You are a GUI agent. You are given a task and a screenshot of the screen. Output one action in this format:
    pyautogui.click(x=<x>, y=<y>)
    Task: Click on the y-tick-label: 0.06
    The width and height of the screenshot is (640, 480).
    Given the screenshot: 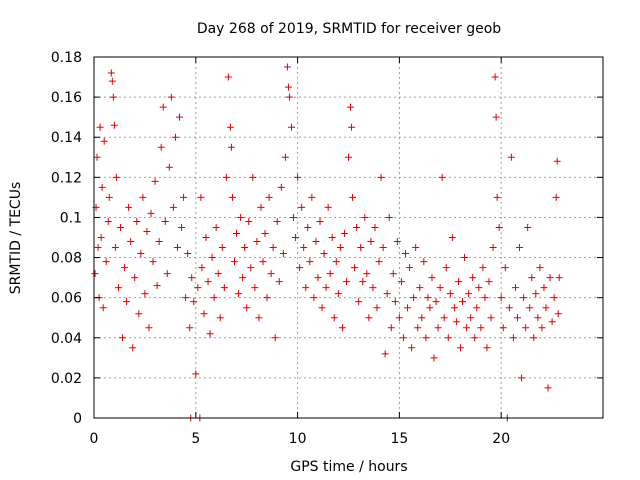 What is the action you would take?
    pyautogui.click(x=66, y=299)
    